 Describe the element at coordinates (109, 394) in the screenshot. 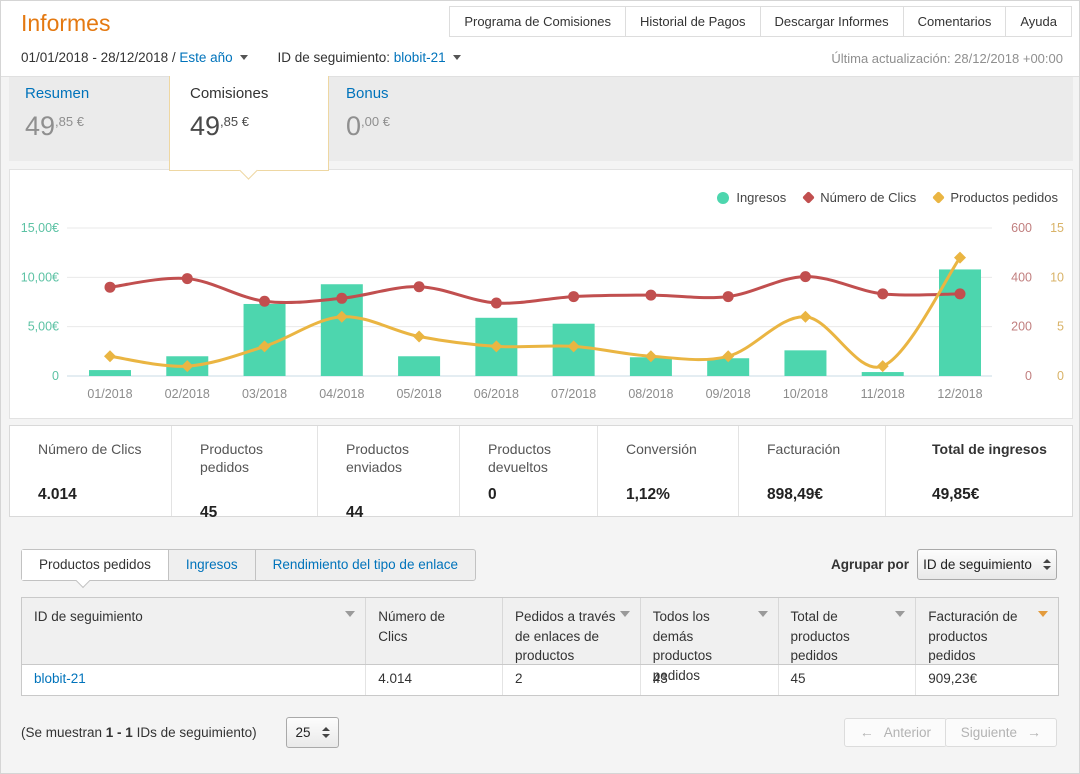

I see `svg-text: 01/2018` at that location.